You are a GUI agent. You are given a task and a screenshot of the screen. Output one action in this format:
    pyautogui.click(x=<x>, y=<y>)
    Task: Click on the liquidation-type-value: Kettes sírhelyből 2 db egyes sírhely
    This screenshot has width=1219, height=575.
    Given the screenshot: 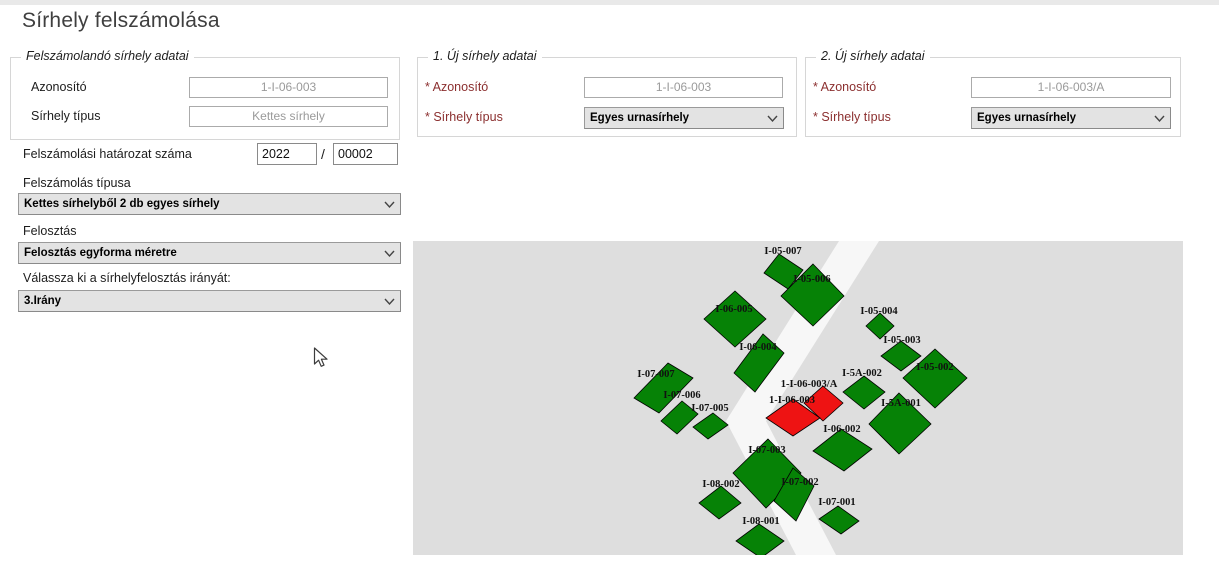 What is the action you would take?
    pyautogui.click(x=122, y=204)
    